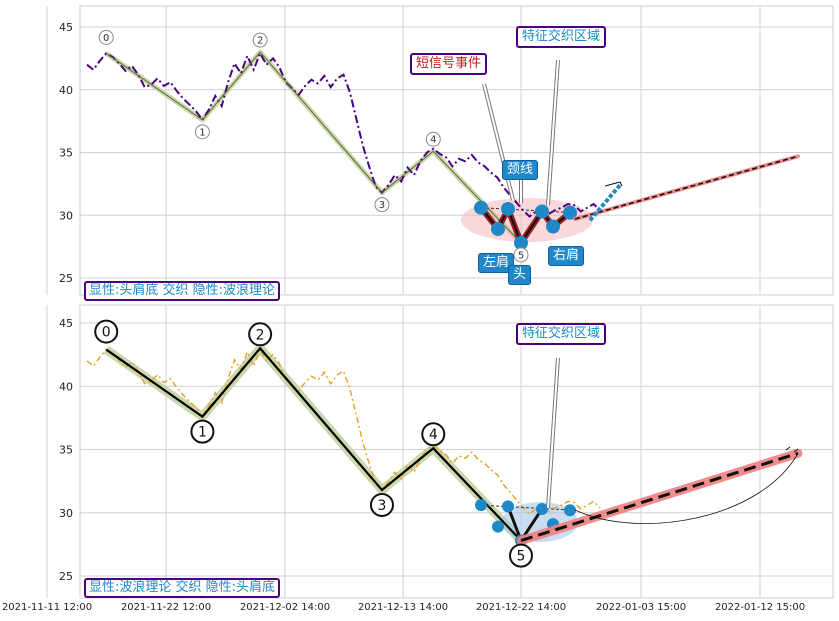 The image size is (839, 621). I want to click on head-label: 头, so click(520, 275).